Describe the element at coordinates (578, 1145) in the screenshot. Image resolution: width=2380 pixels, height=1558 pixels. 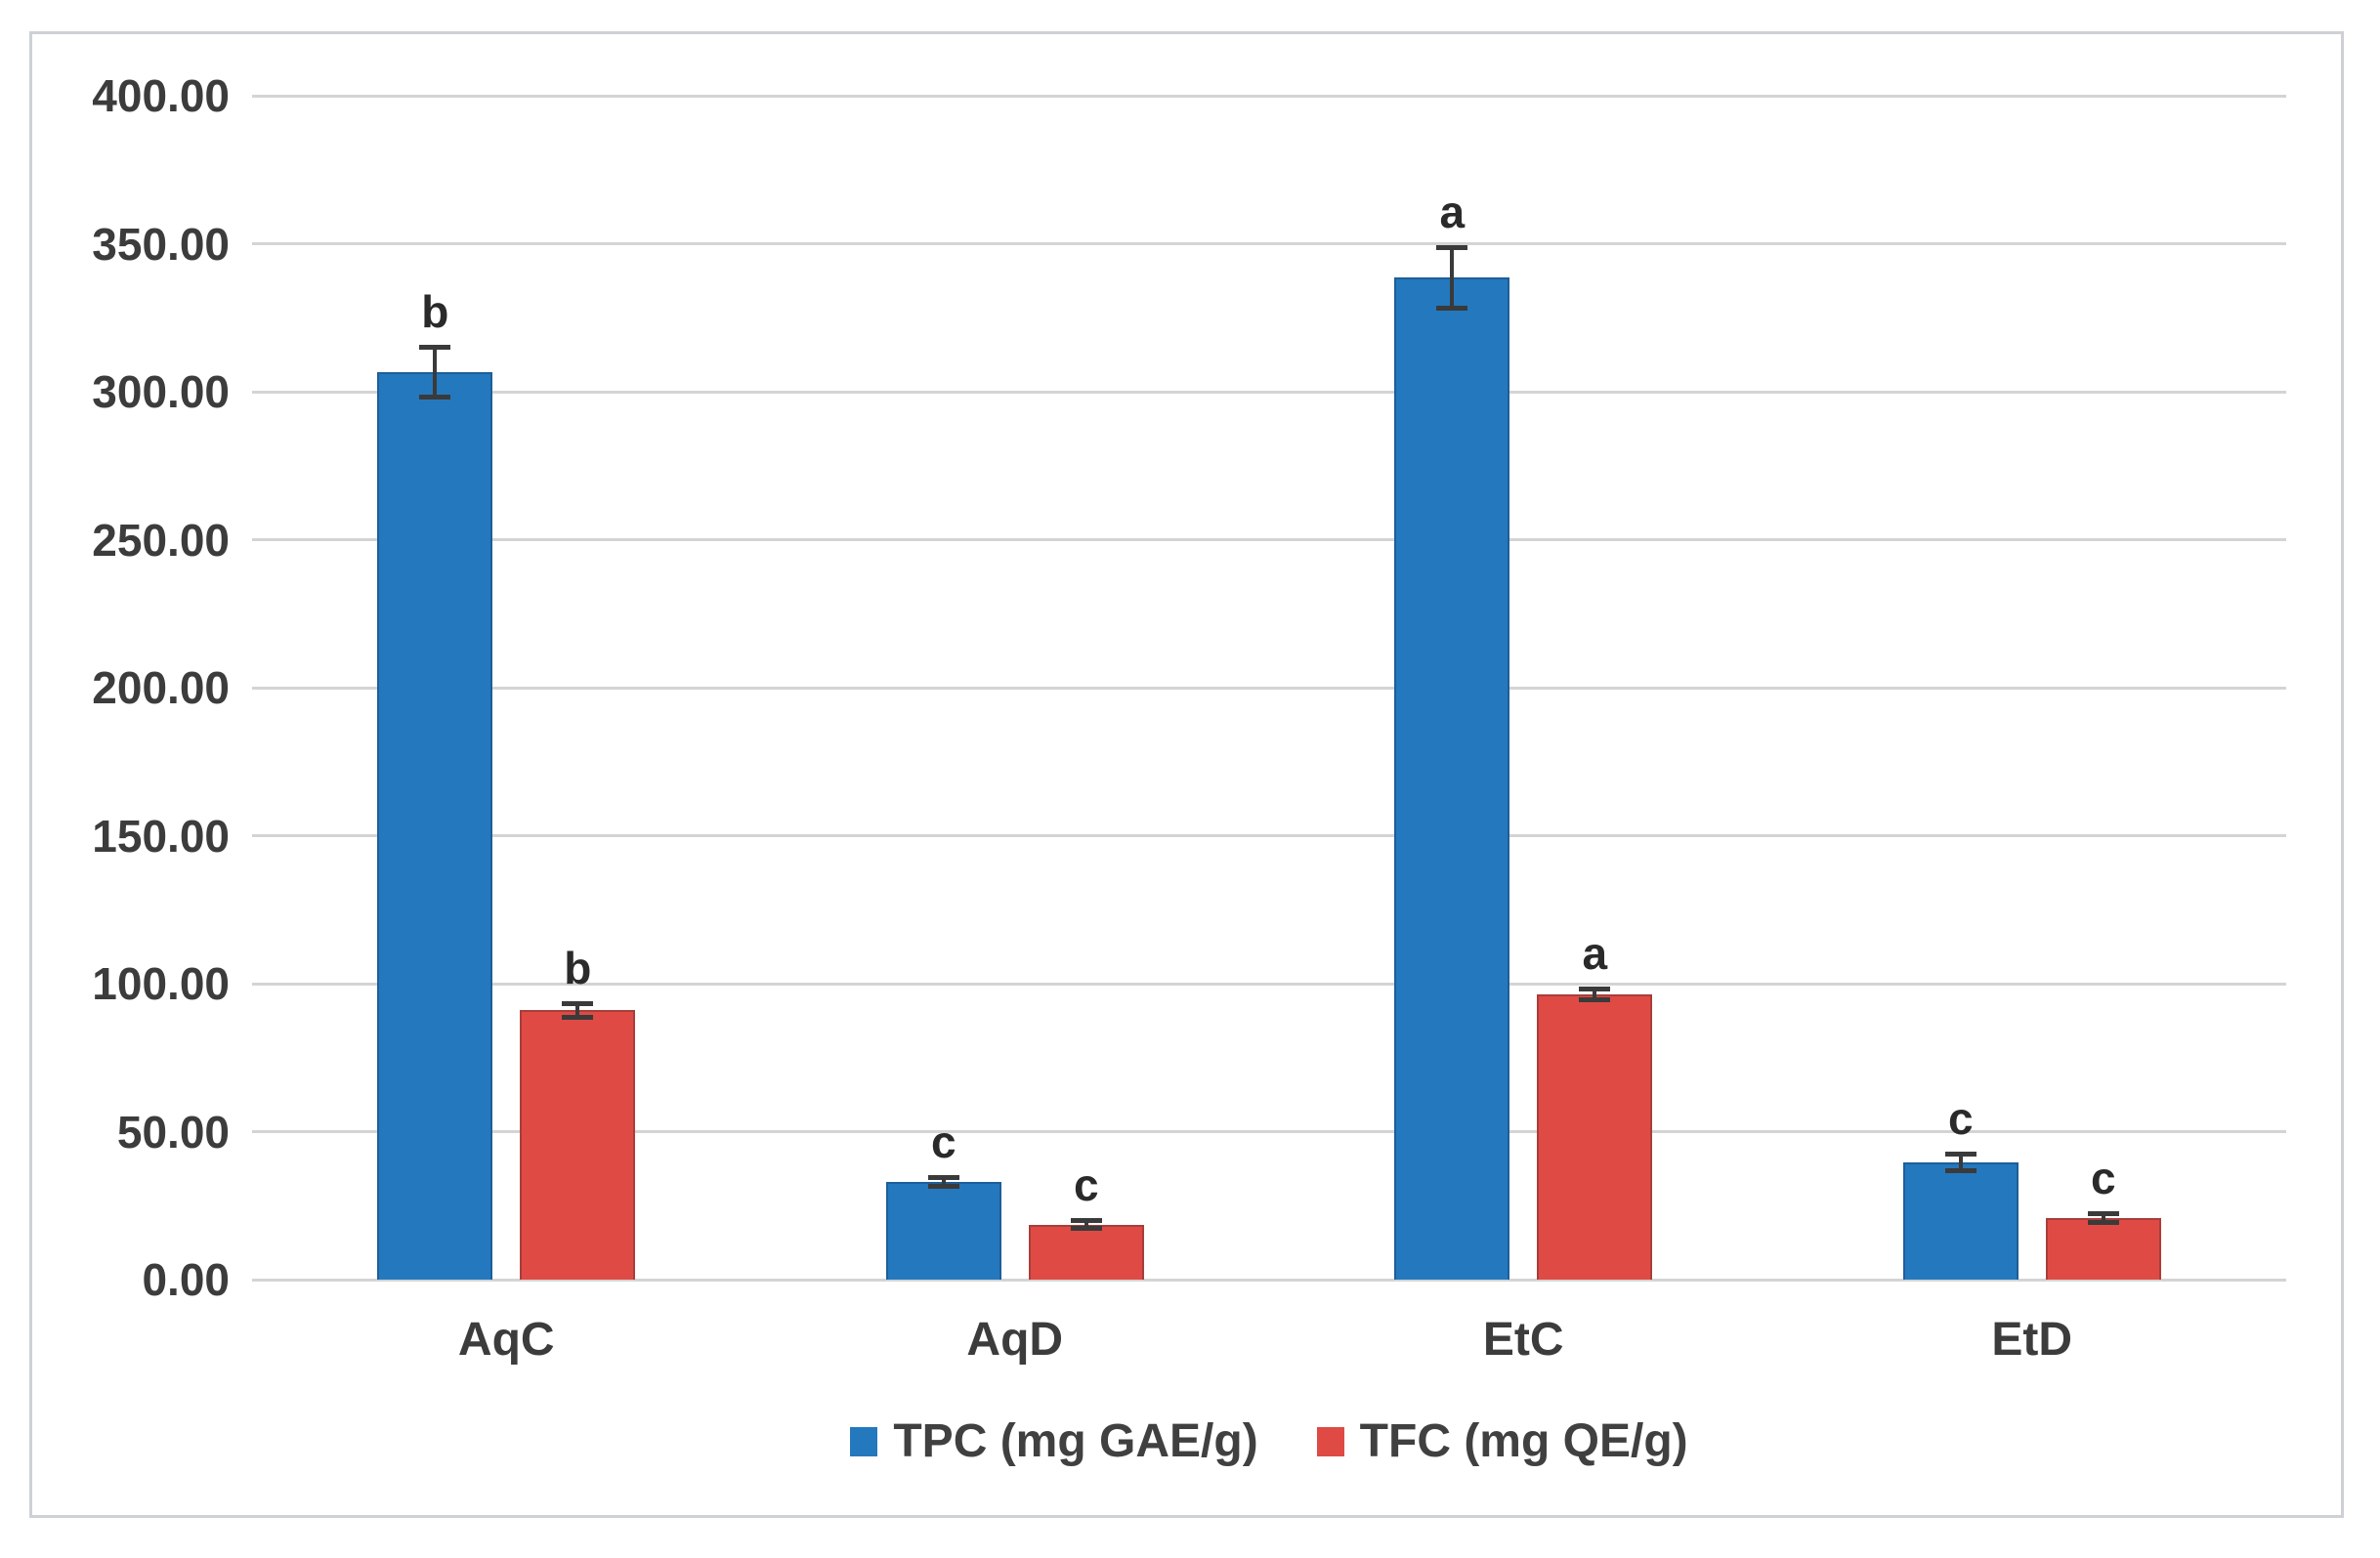
I see `bar-tfc-aqc` at that location.